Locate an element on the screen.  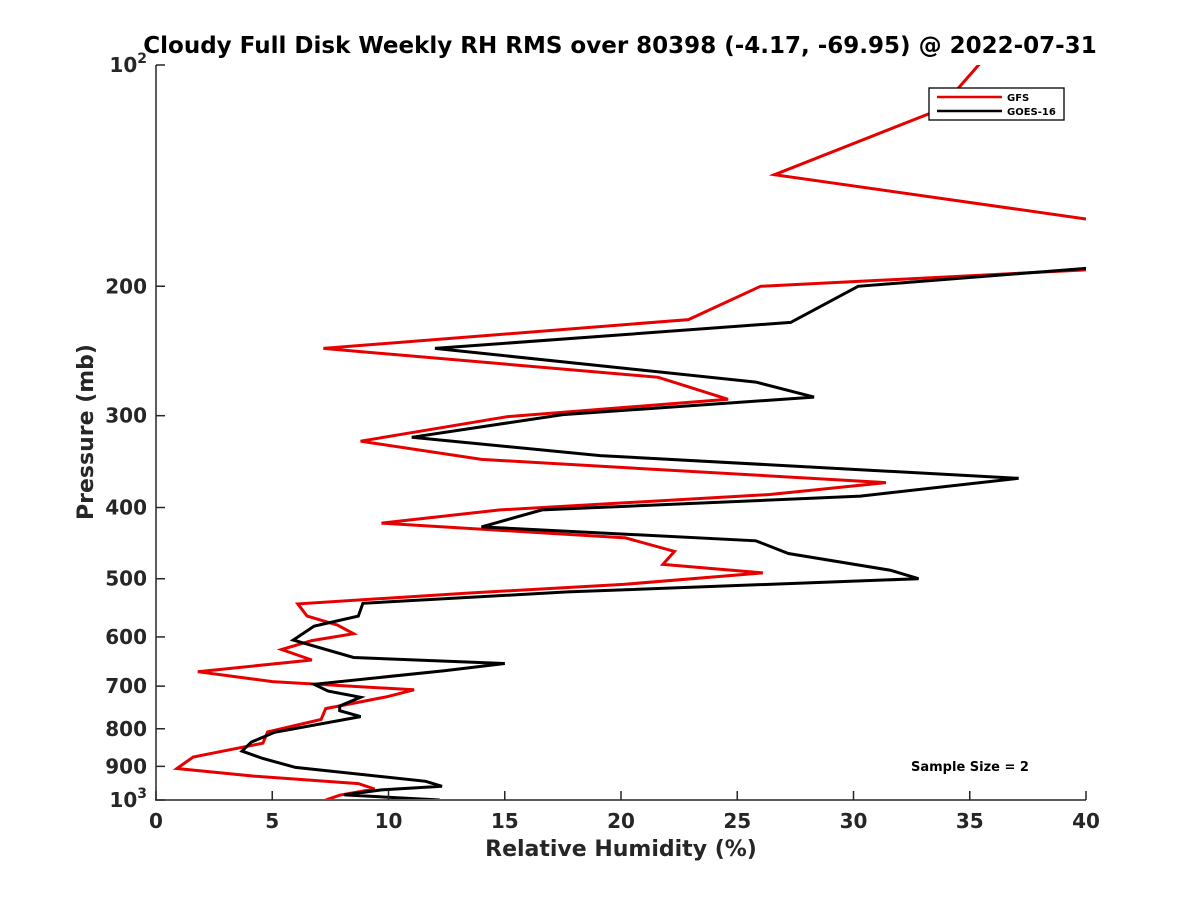
y-tick-label: 900 is located at coordinates (126, 766).